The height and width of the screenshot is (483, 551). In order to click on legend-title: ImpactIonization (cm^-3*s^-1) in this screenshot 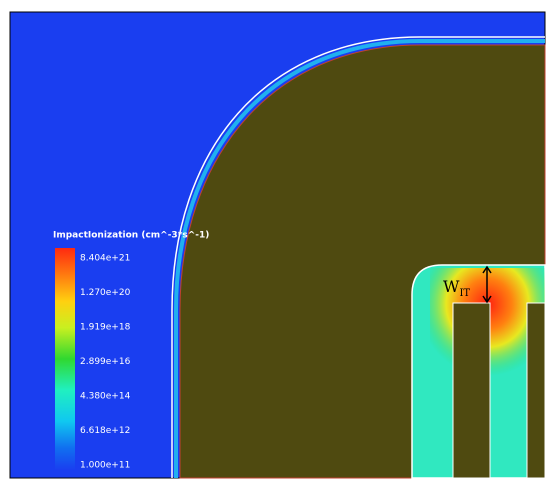, I will do `click(131, 236)`.